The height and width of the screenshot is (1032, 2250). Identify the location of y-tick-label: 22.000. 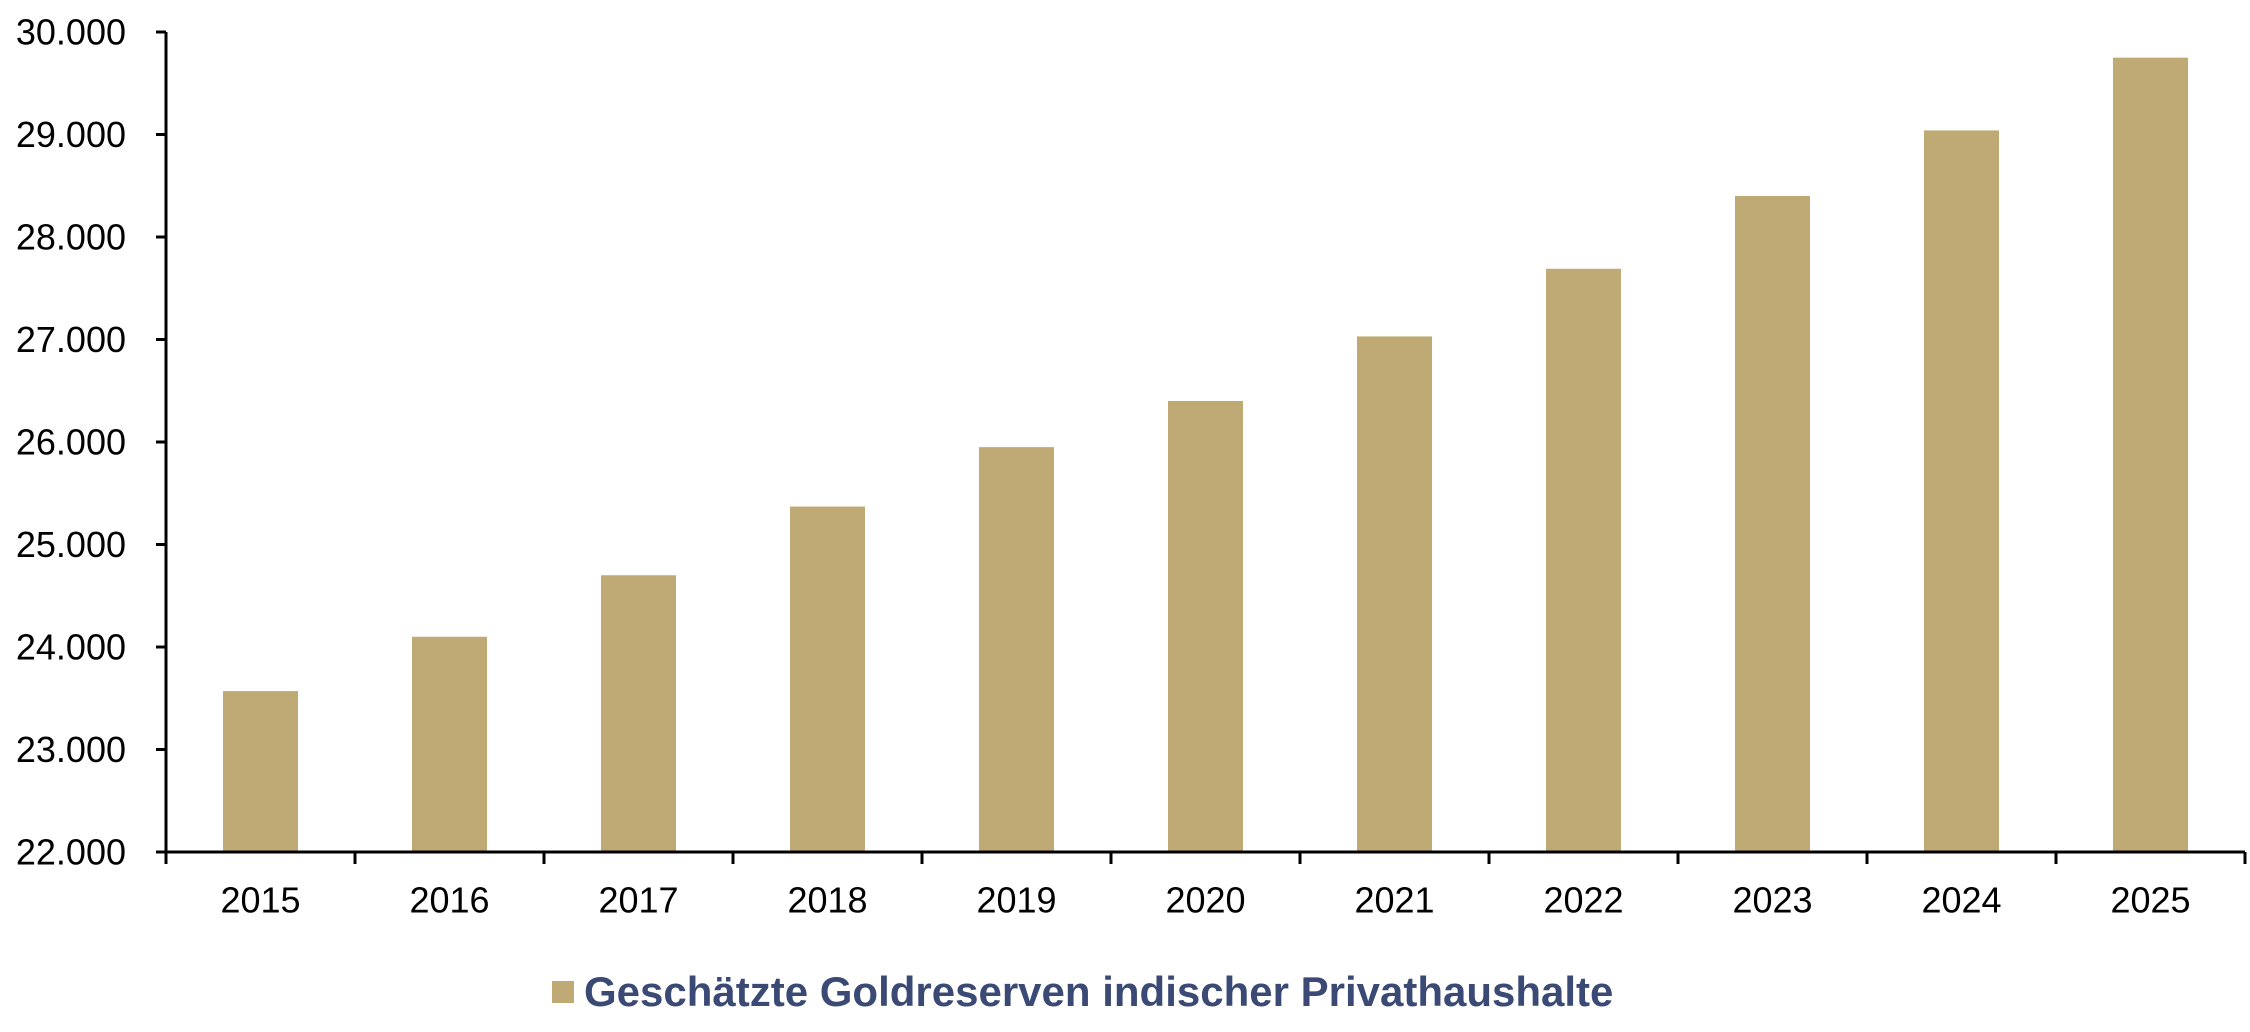
(71, 852).